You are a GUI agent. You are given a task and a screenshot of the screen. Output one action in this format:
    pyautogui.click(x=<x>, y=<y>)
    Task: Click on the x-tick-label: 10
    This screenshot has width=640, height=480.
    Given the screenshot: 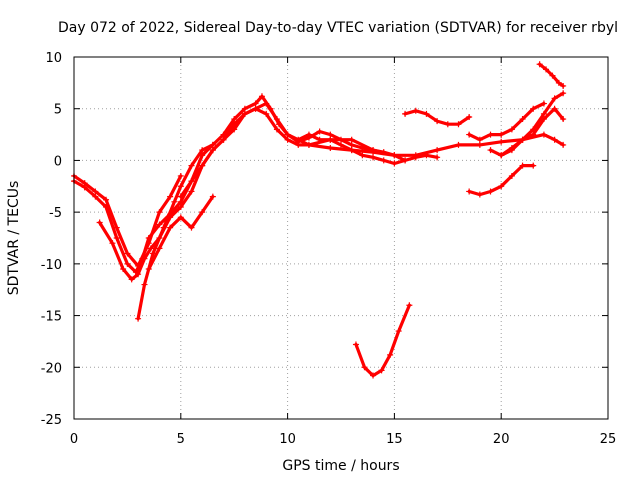 What is the action you would take?
    pyautogui.click(x=287, y=439)
    